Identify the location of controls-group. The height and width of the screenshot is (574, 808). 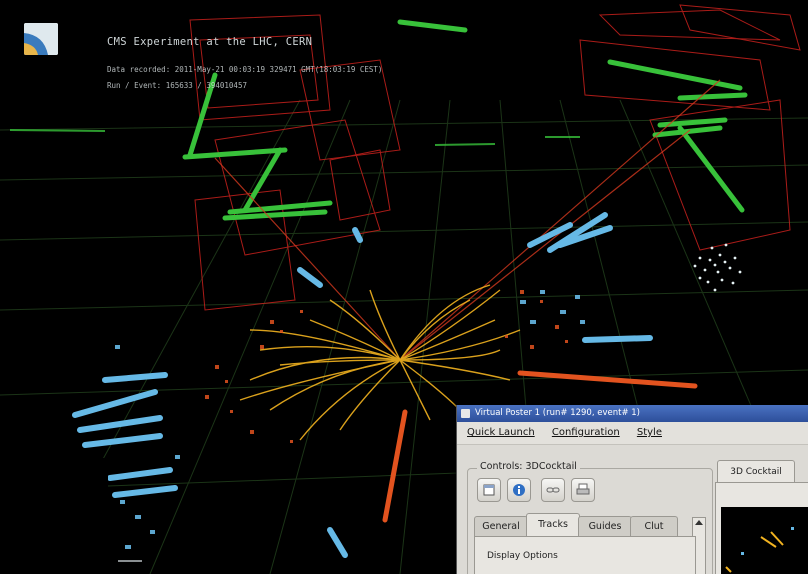
(590, 521).